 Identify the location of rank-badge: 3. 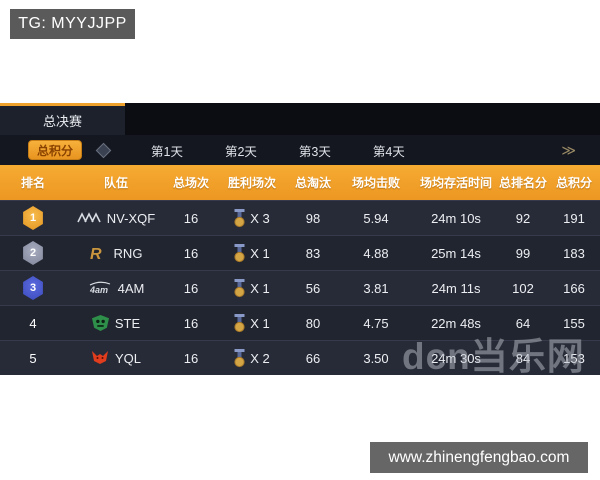
(33, 288).